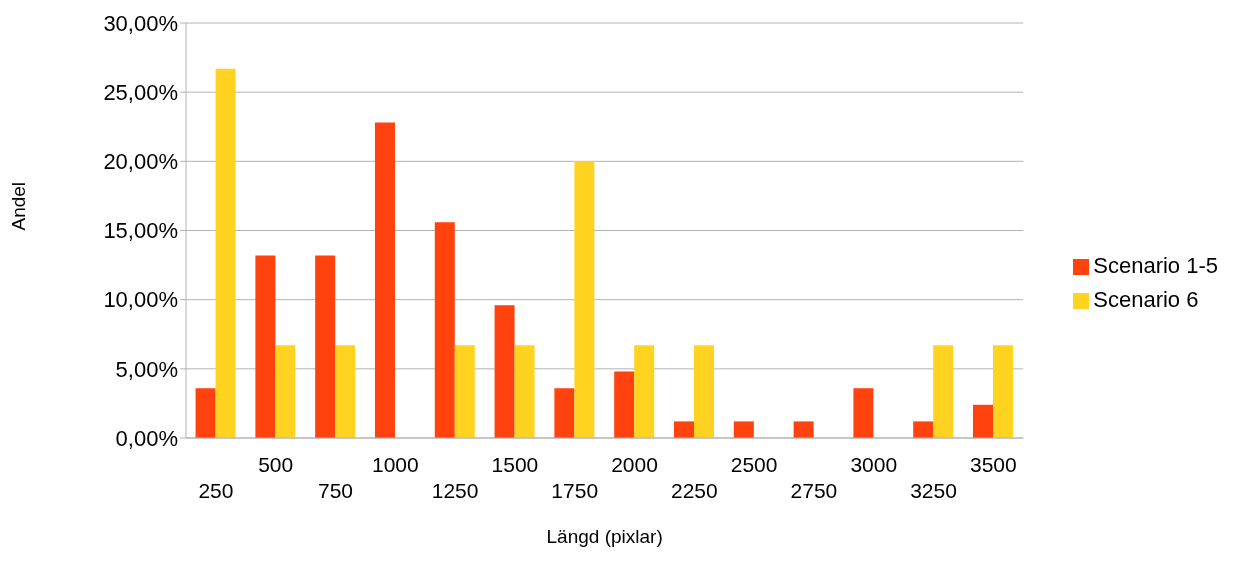 The image size is (1246, 563). Describe the element at coordinates (140, 92) in the screenshot. I see `y-tick-label: 25,00%` at that location.